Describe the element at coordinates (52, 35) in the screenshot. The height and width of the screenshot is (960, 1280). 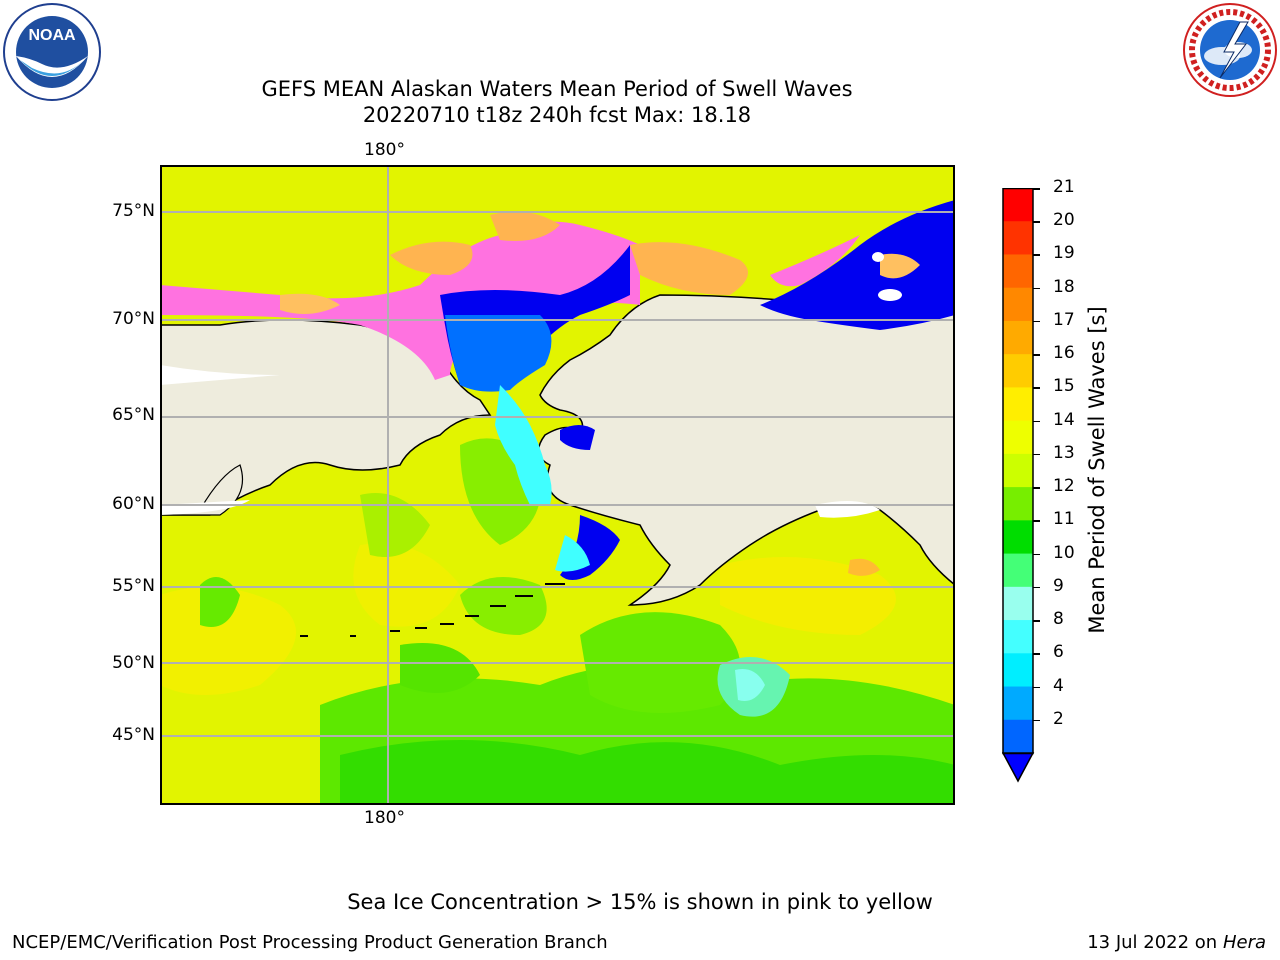
I see `noaa-logo-text: NOAA` at that location.